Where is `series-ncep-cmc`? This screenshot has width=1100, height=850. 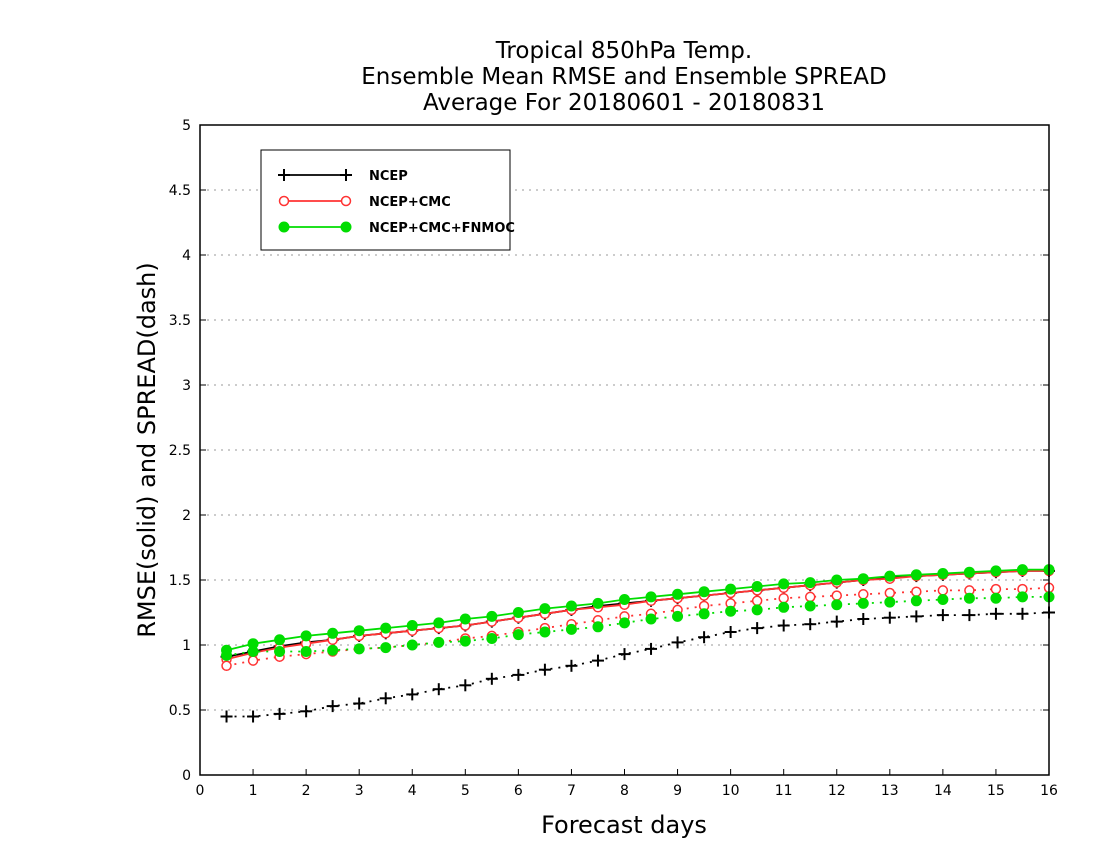 series-ncep-cmc is located at coordinates (638, 618).